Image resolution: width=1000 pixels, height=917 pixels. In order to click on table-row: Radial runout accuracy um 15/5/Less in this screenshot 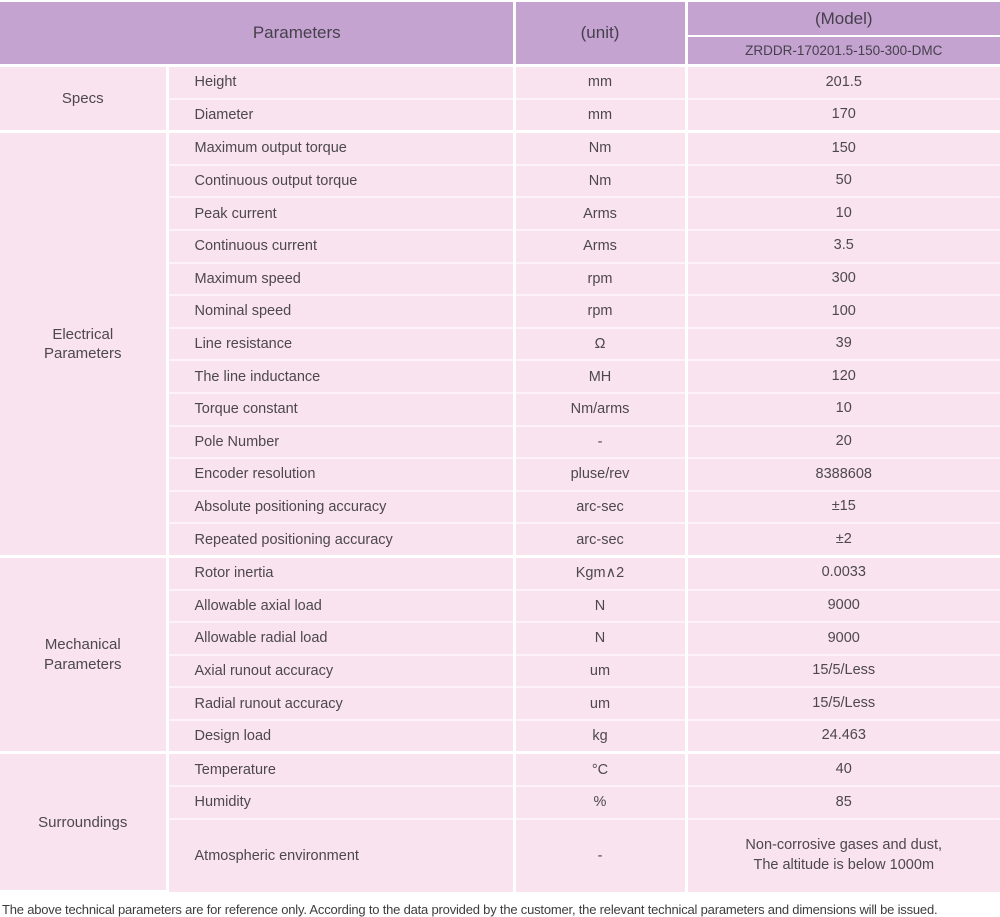, I will do `click(500, 704)`.